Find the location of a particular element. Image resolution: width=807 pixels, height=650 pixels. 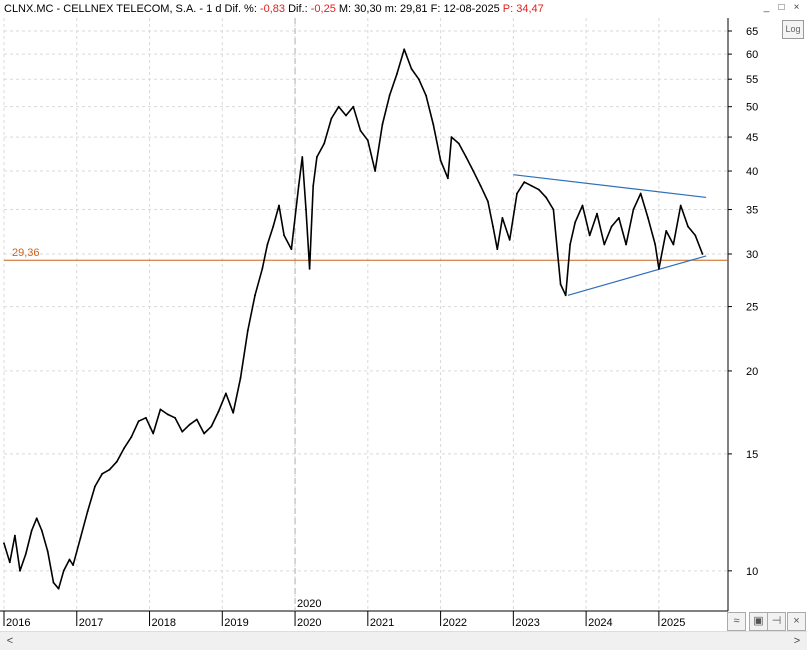

year-marker-label: 2020 is located at coordinates (309, 604).